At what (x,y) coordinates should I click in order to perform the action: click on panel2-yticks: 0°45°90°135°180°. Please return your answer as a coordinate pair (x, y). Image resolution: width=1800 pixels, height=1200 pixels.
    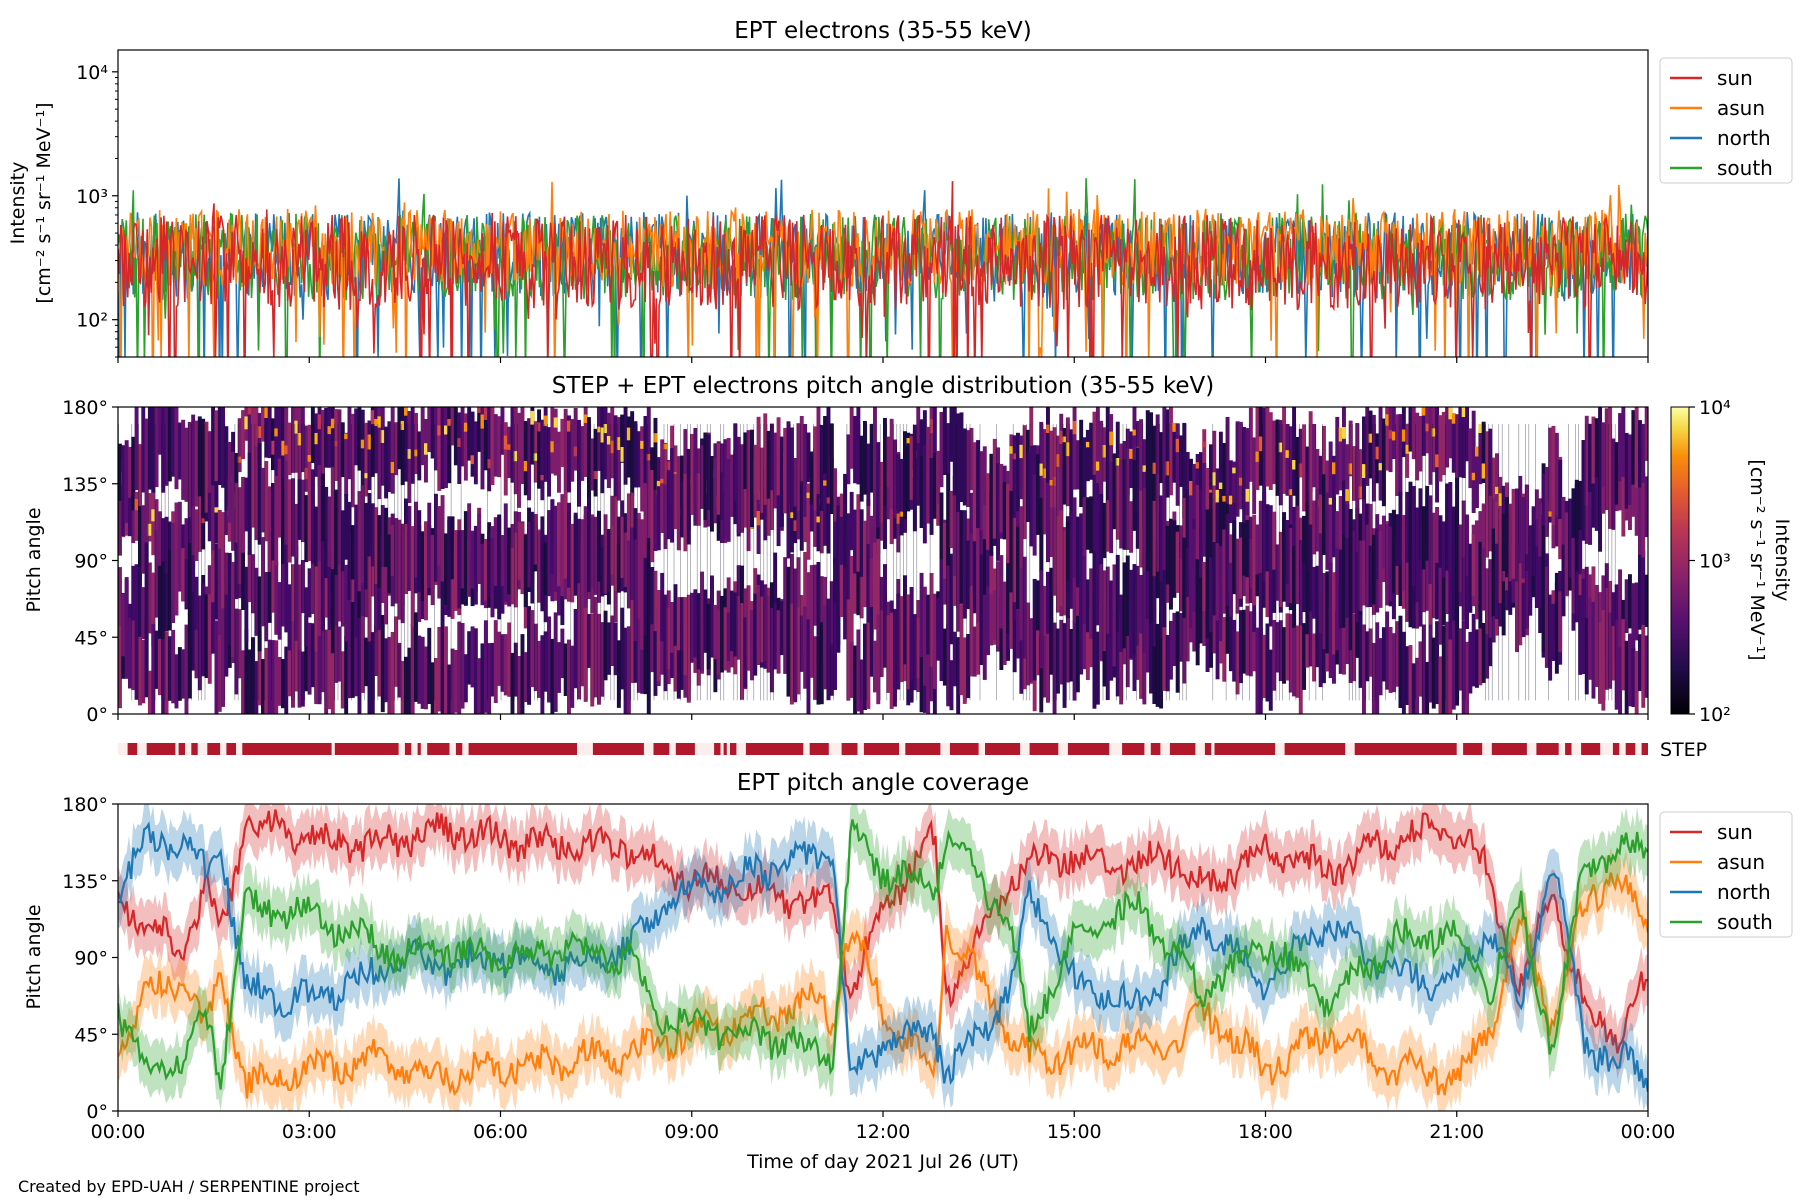
    Looking at the image, I should click on (90, 561).